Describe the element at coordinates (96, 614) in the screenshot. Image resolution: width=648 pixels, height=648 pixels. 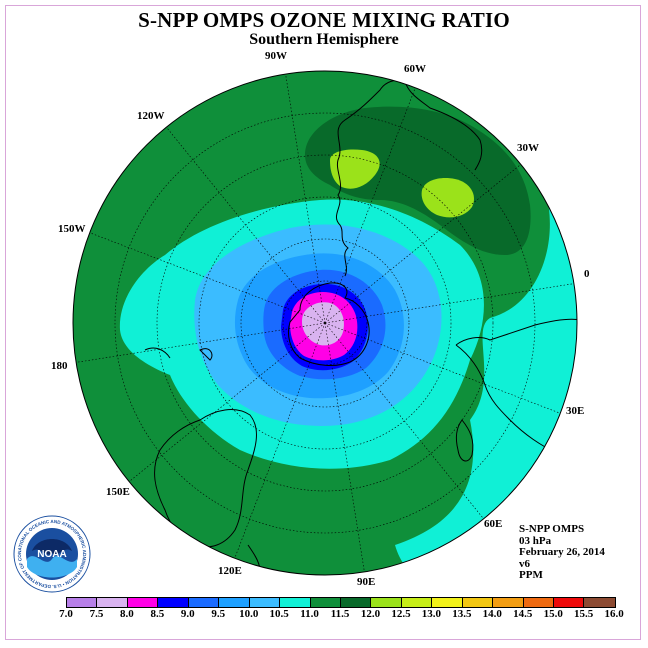
I see `colorbar-tick-label: 7.5` at that location.